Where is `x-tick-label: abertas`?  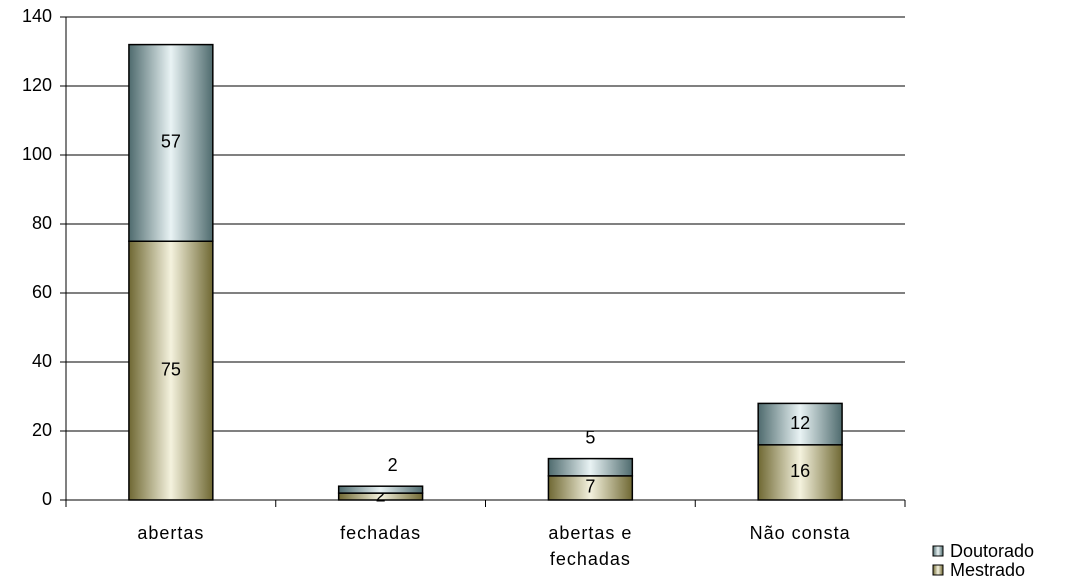
x-tick-label: abertas is located at coordinates (171, 533).